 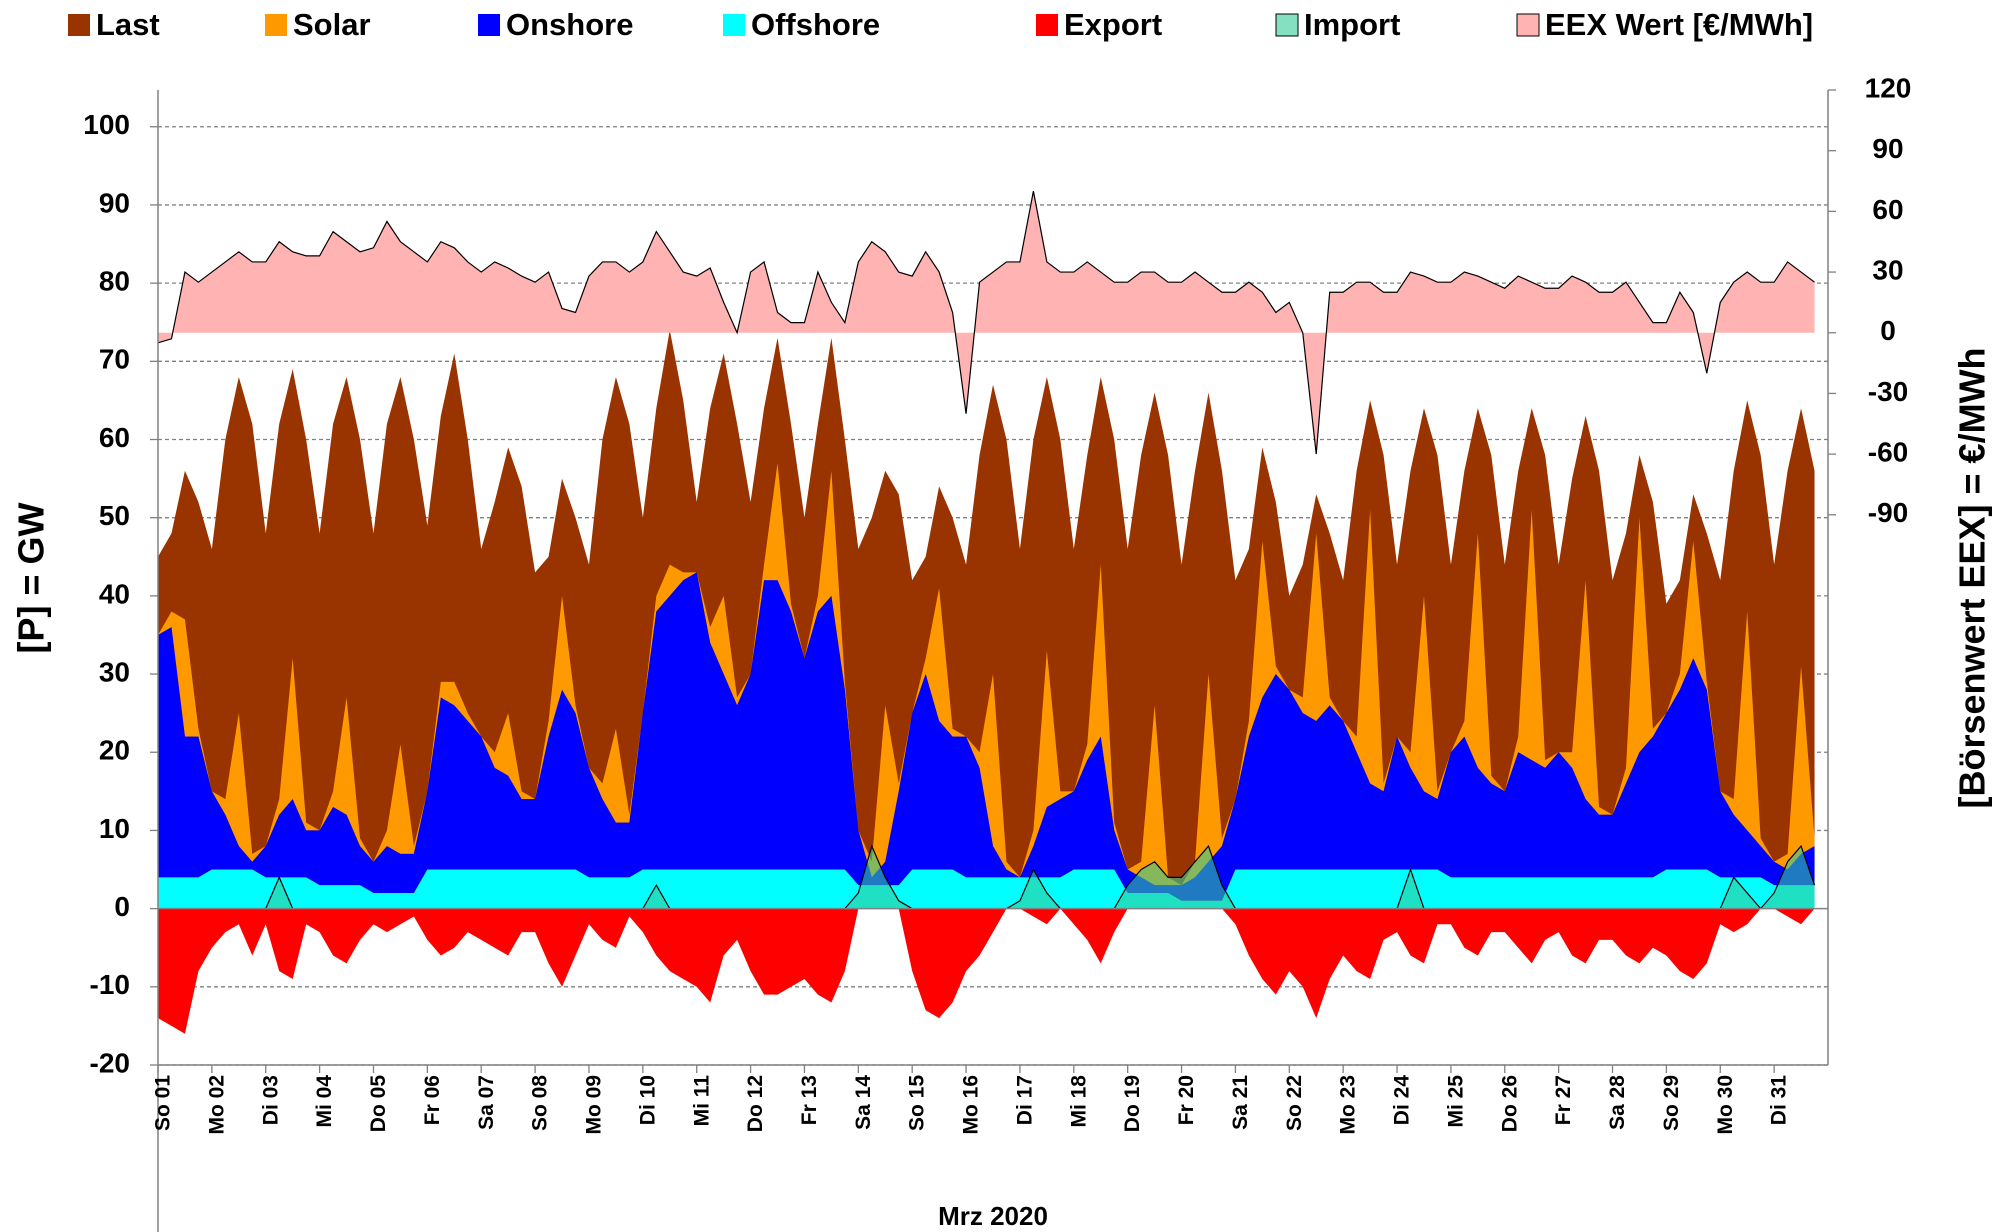 I want to click on y-tick-label: -20, so click(x=110, y=1062).